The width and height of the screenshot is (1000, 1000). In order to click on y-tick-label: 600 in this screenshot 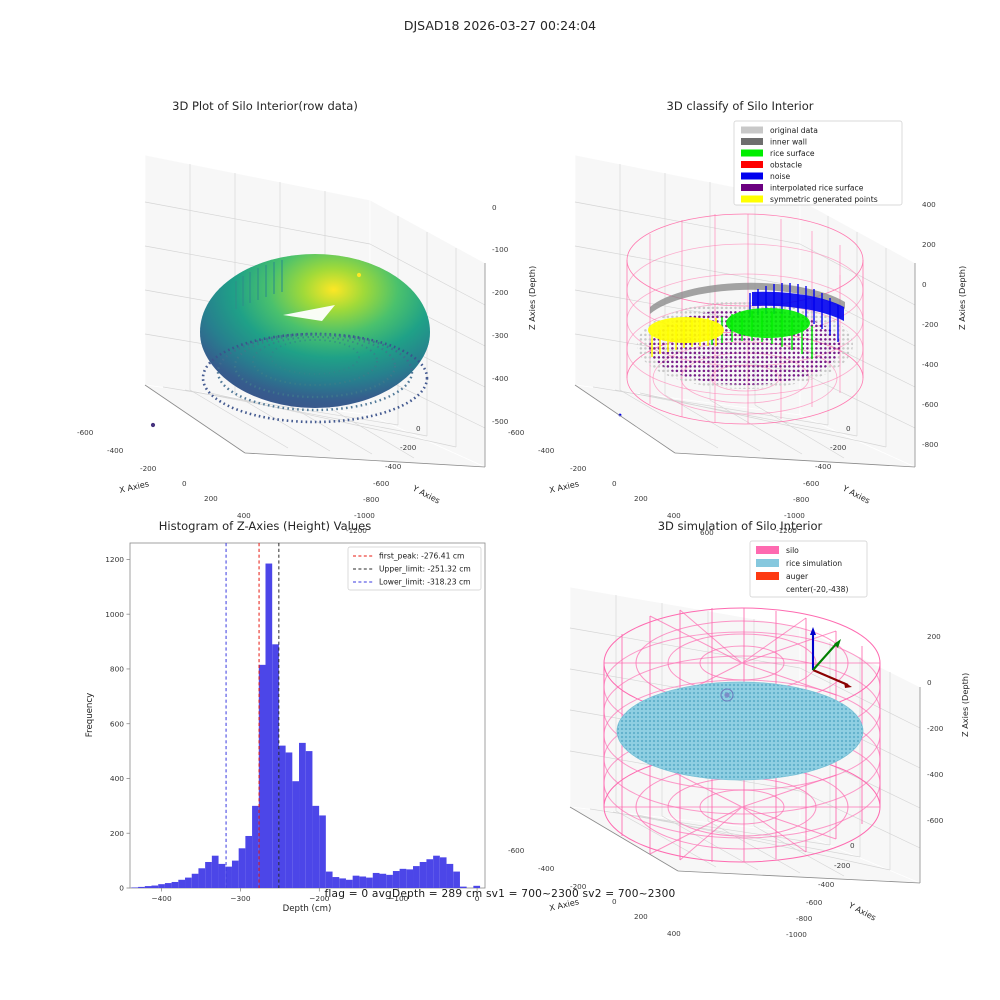, I will do `click(117, 723)`.